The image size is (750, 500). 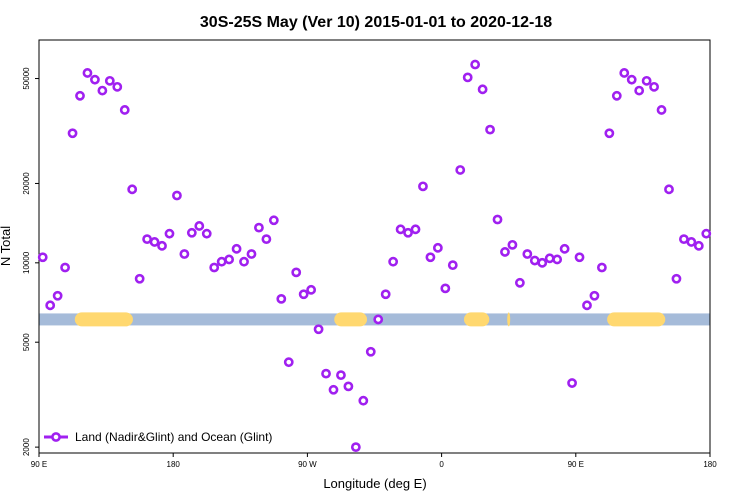 I want to click on y-axis-label: N Total, so click(x=6, y=246).